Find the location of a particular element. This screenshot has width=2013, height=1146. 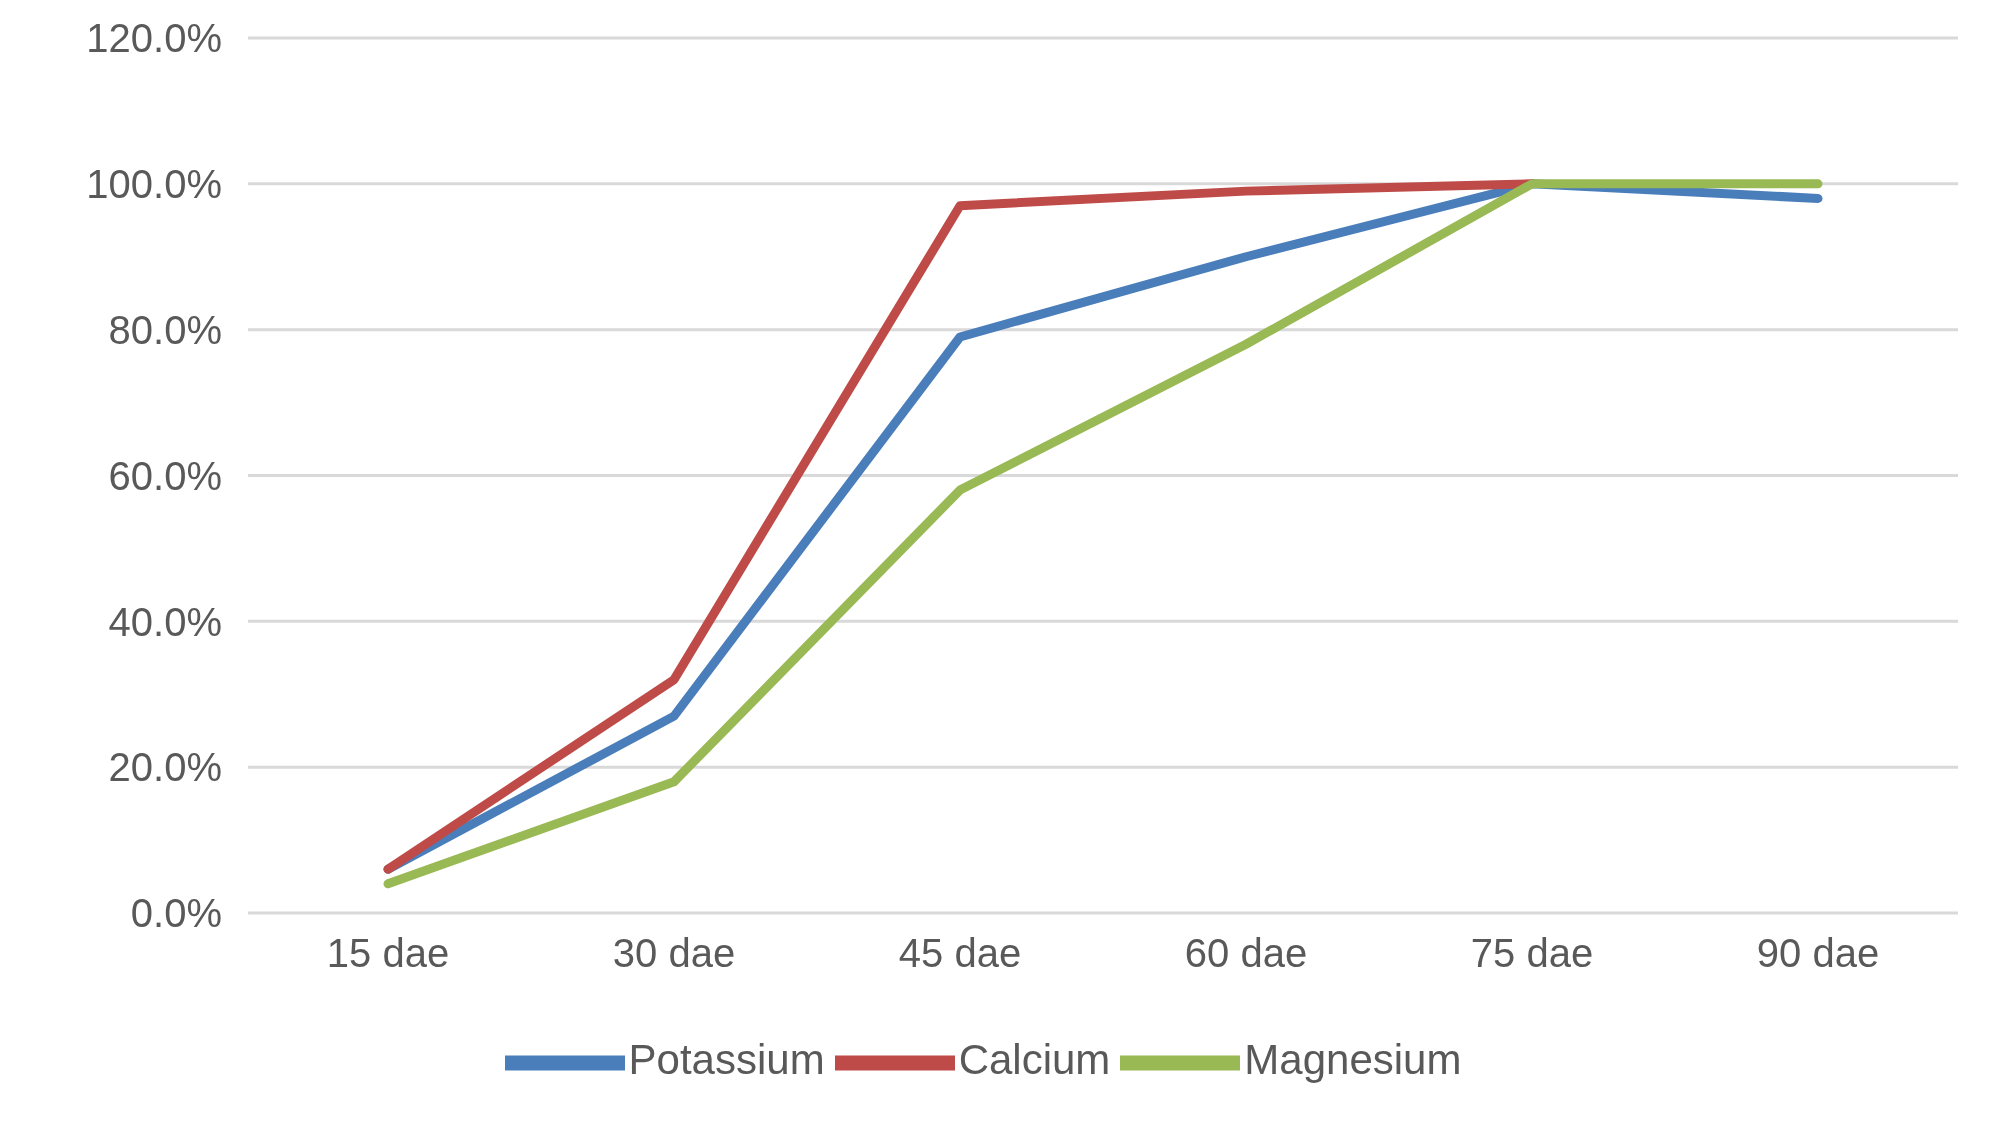

y-tick-label: 120.0% is located at coordinates (154, 38).